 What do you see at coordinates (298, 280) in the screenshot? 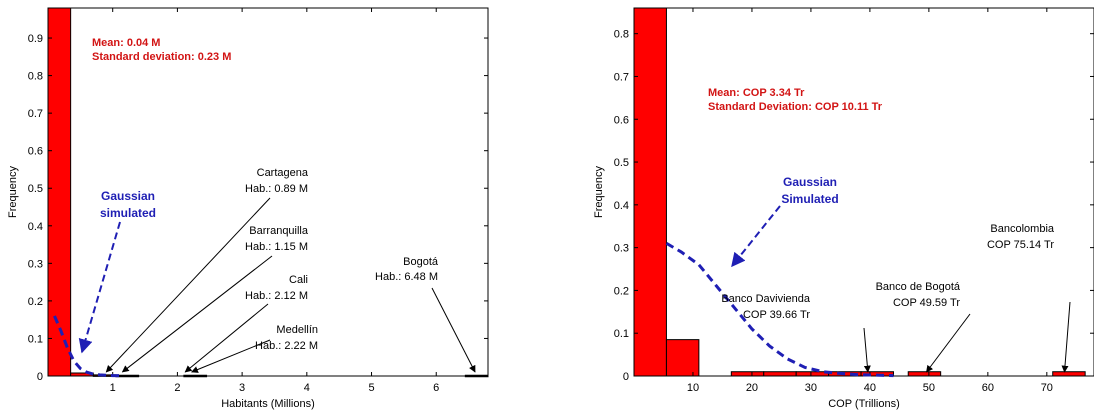
I see `annotation-line1: Cali` at bounding box center [298, 280].